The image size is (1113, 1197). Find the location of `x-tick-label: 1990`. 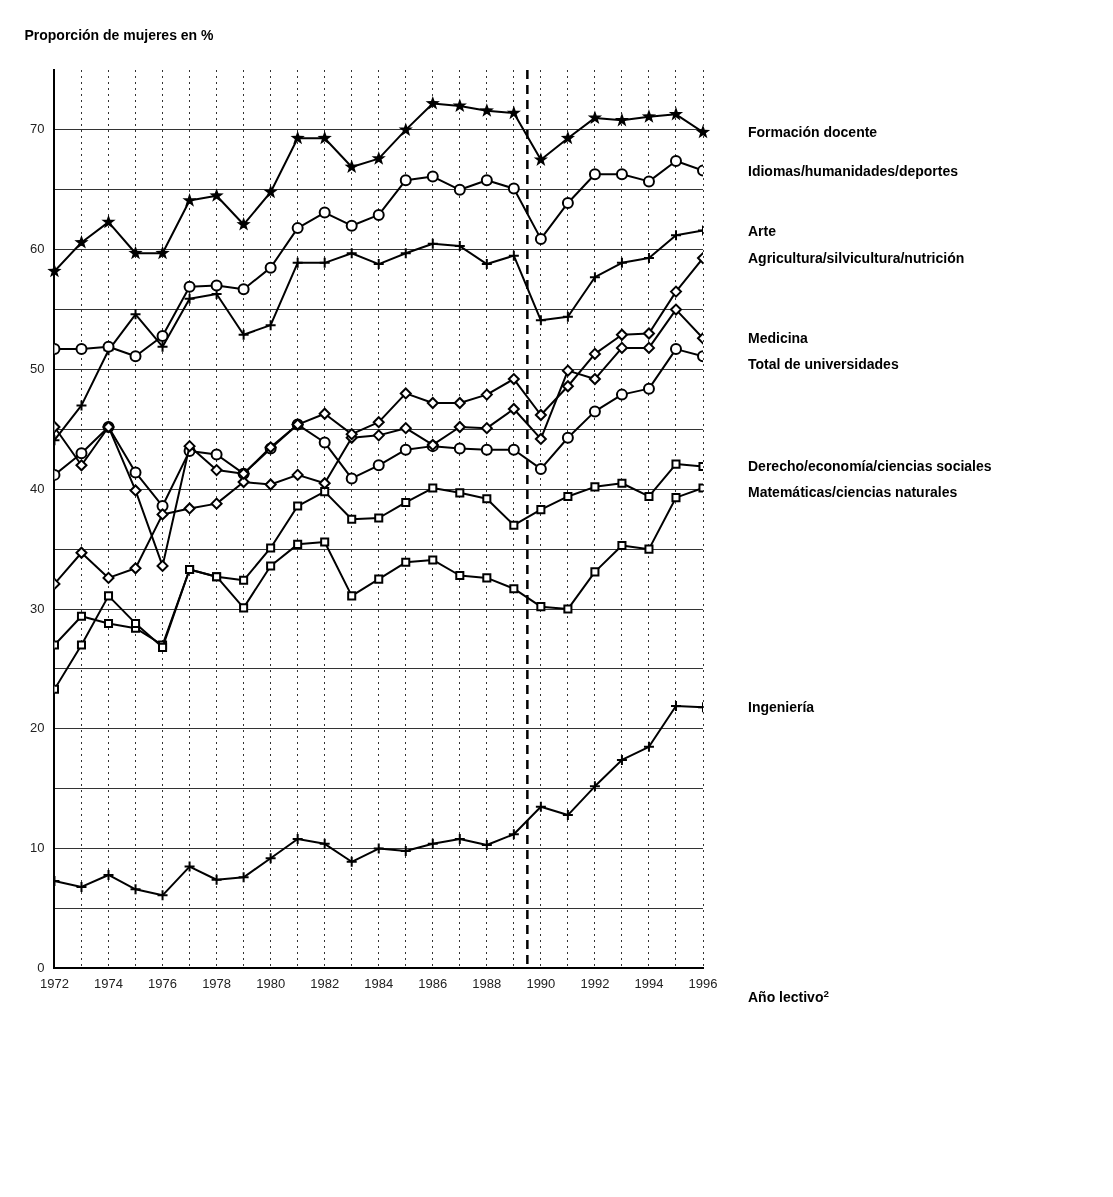

x-tick-label: 1990 is located at coordinates (541, 983).